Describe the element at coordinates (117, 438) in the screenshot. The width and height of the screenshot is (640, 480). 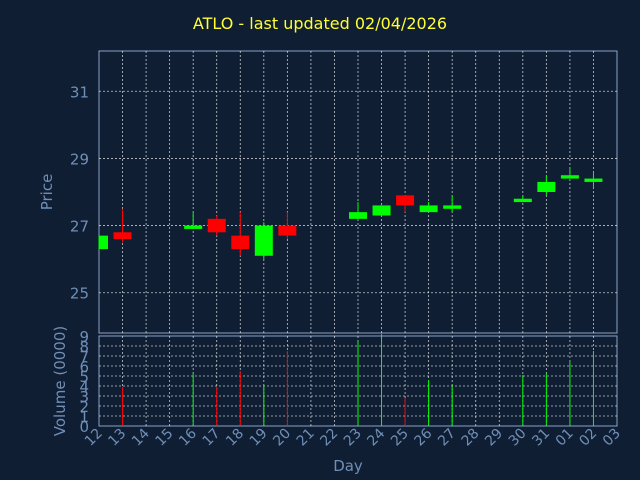
I see `x-tick-label: 13` at that location.